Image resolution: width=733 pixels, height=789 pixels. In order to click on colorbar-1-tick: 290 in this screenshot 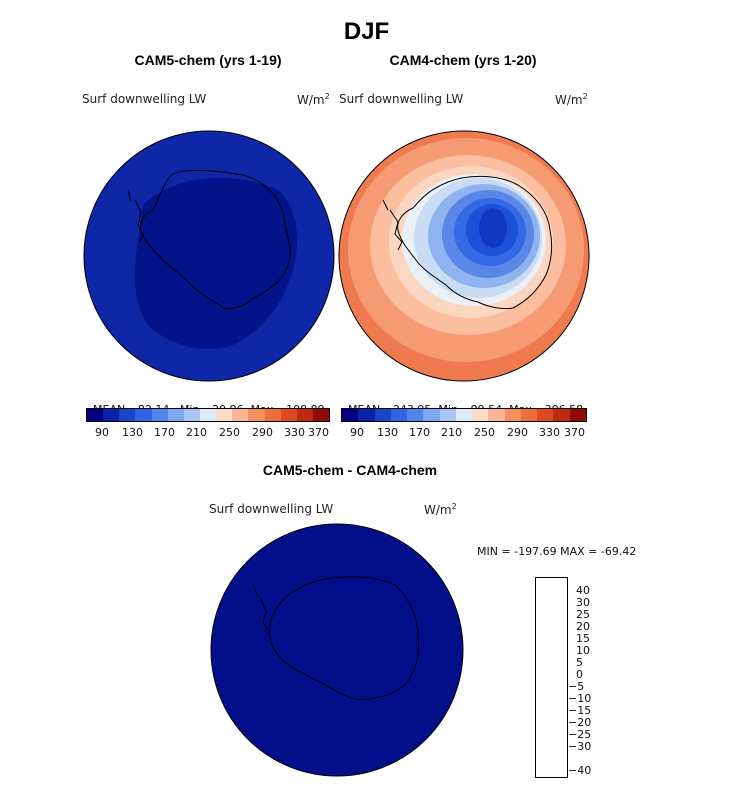, I will do `click(262, 432)`.